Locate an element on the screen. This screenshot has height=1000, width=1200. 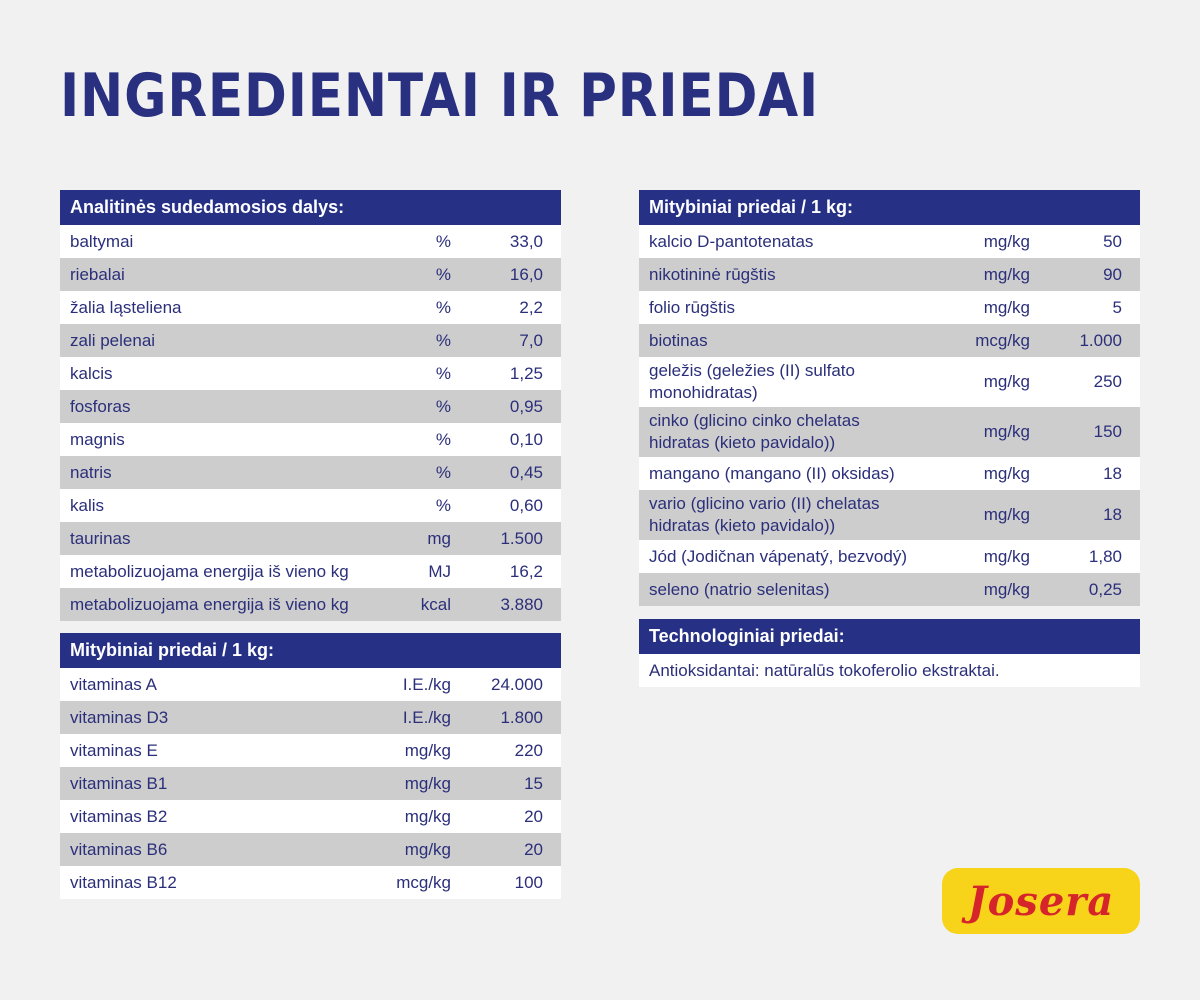
table-row: kalcis% 1,25 is located at coordinates (310, 373).